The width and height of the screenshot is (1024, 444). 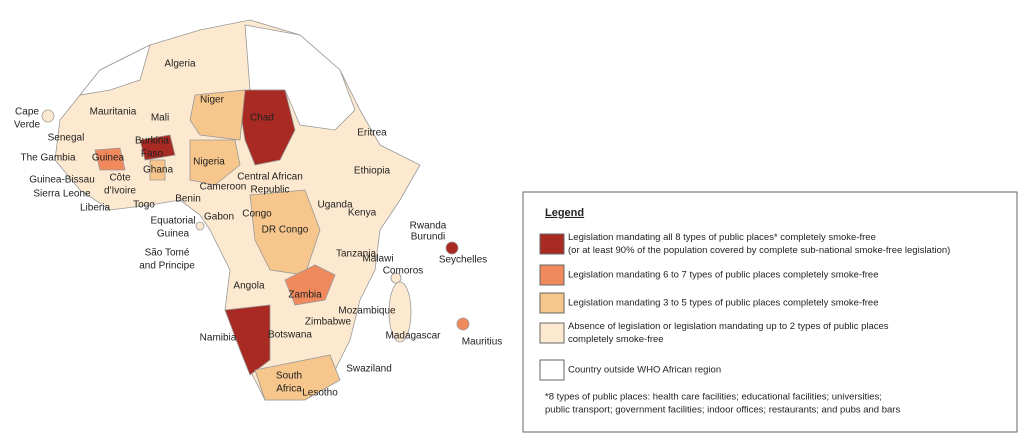 What do you see at coordinates (120, 178) in the screenshot?
I see `country-label: Côte` at bounding box center [120, 178].